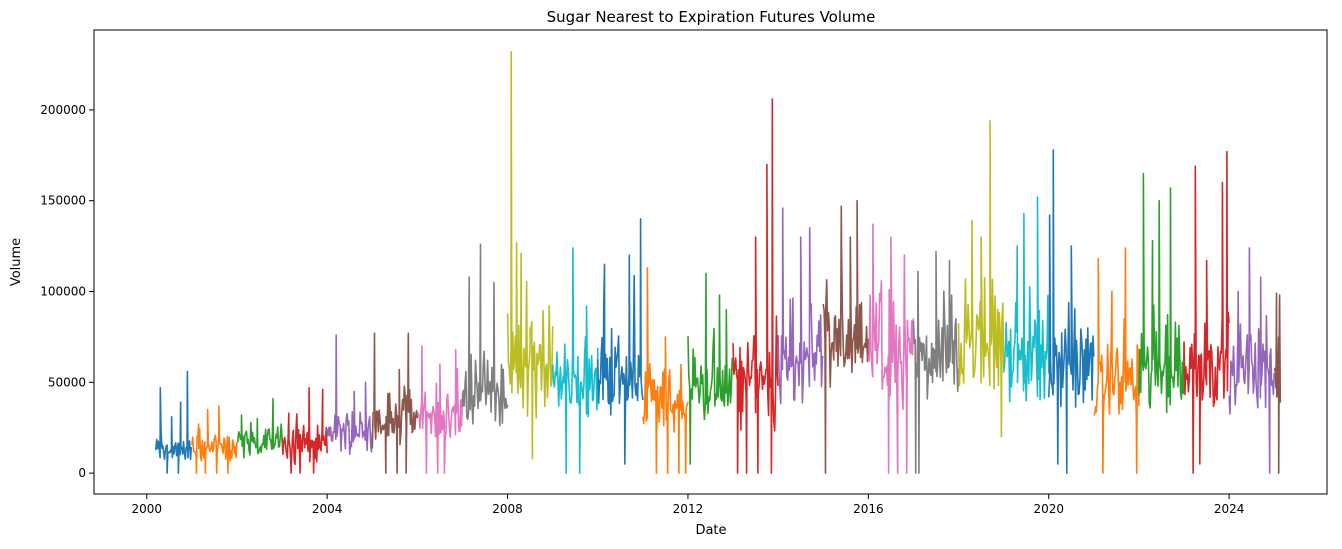  What do you see at coordinates (891, 348) in the screenshot?
I see `series-line-2016` at bounding box center [891, 348].